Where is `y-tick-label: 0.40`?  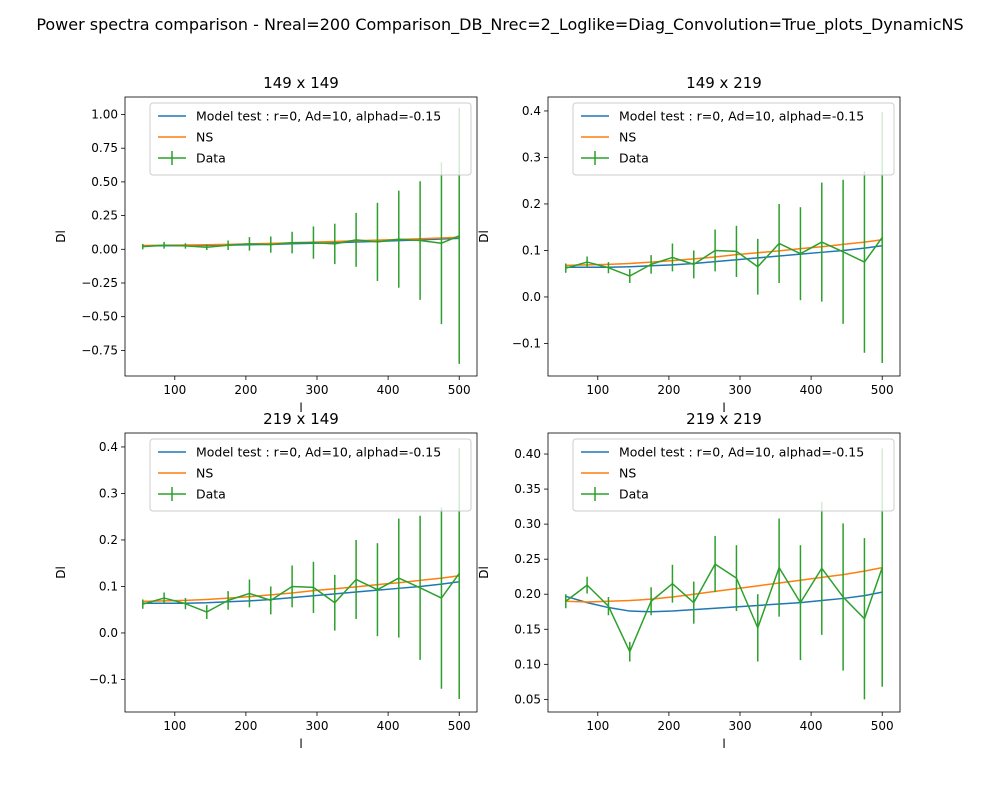
y-tick-label: 0.40 is located at coordinates (527, 454).